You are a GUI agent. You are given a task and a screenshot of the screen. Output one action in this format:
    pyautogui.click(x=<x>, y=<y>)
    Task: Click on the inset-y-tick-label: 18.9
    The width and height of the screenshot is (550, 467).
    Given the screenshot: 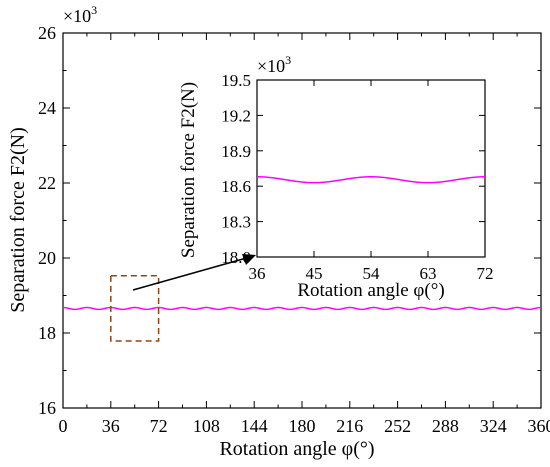 What is the action you would take?
    pyautogui.click(x=236, y=151)
    